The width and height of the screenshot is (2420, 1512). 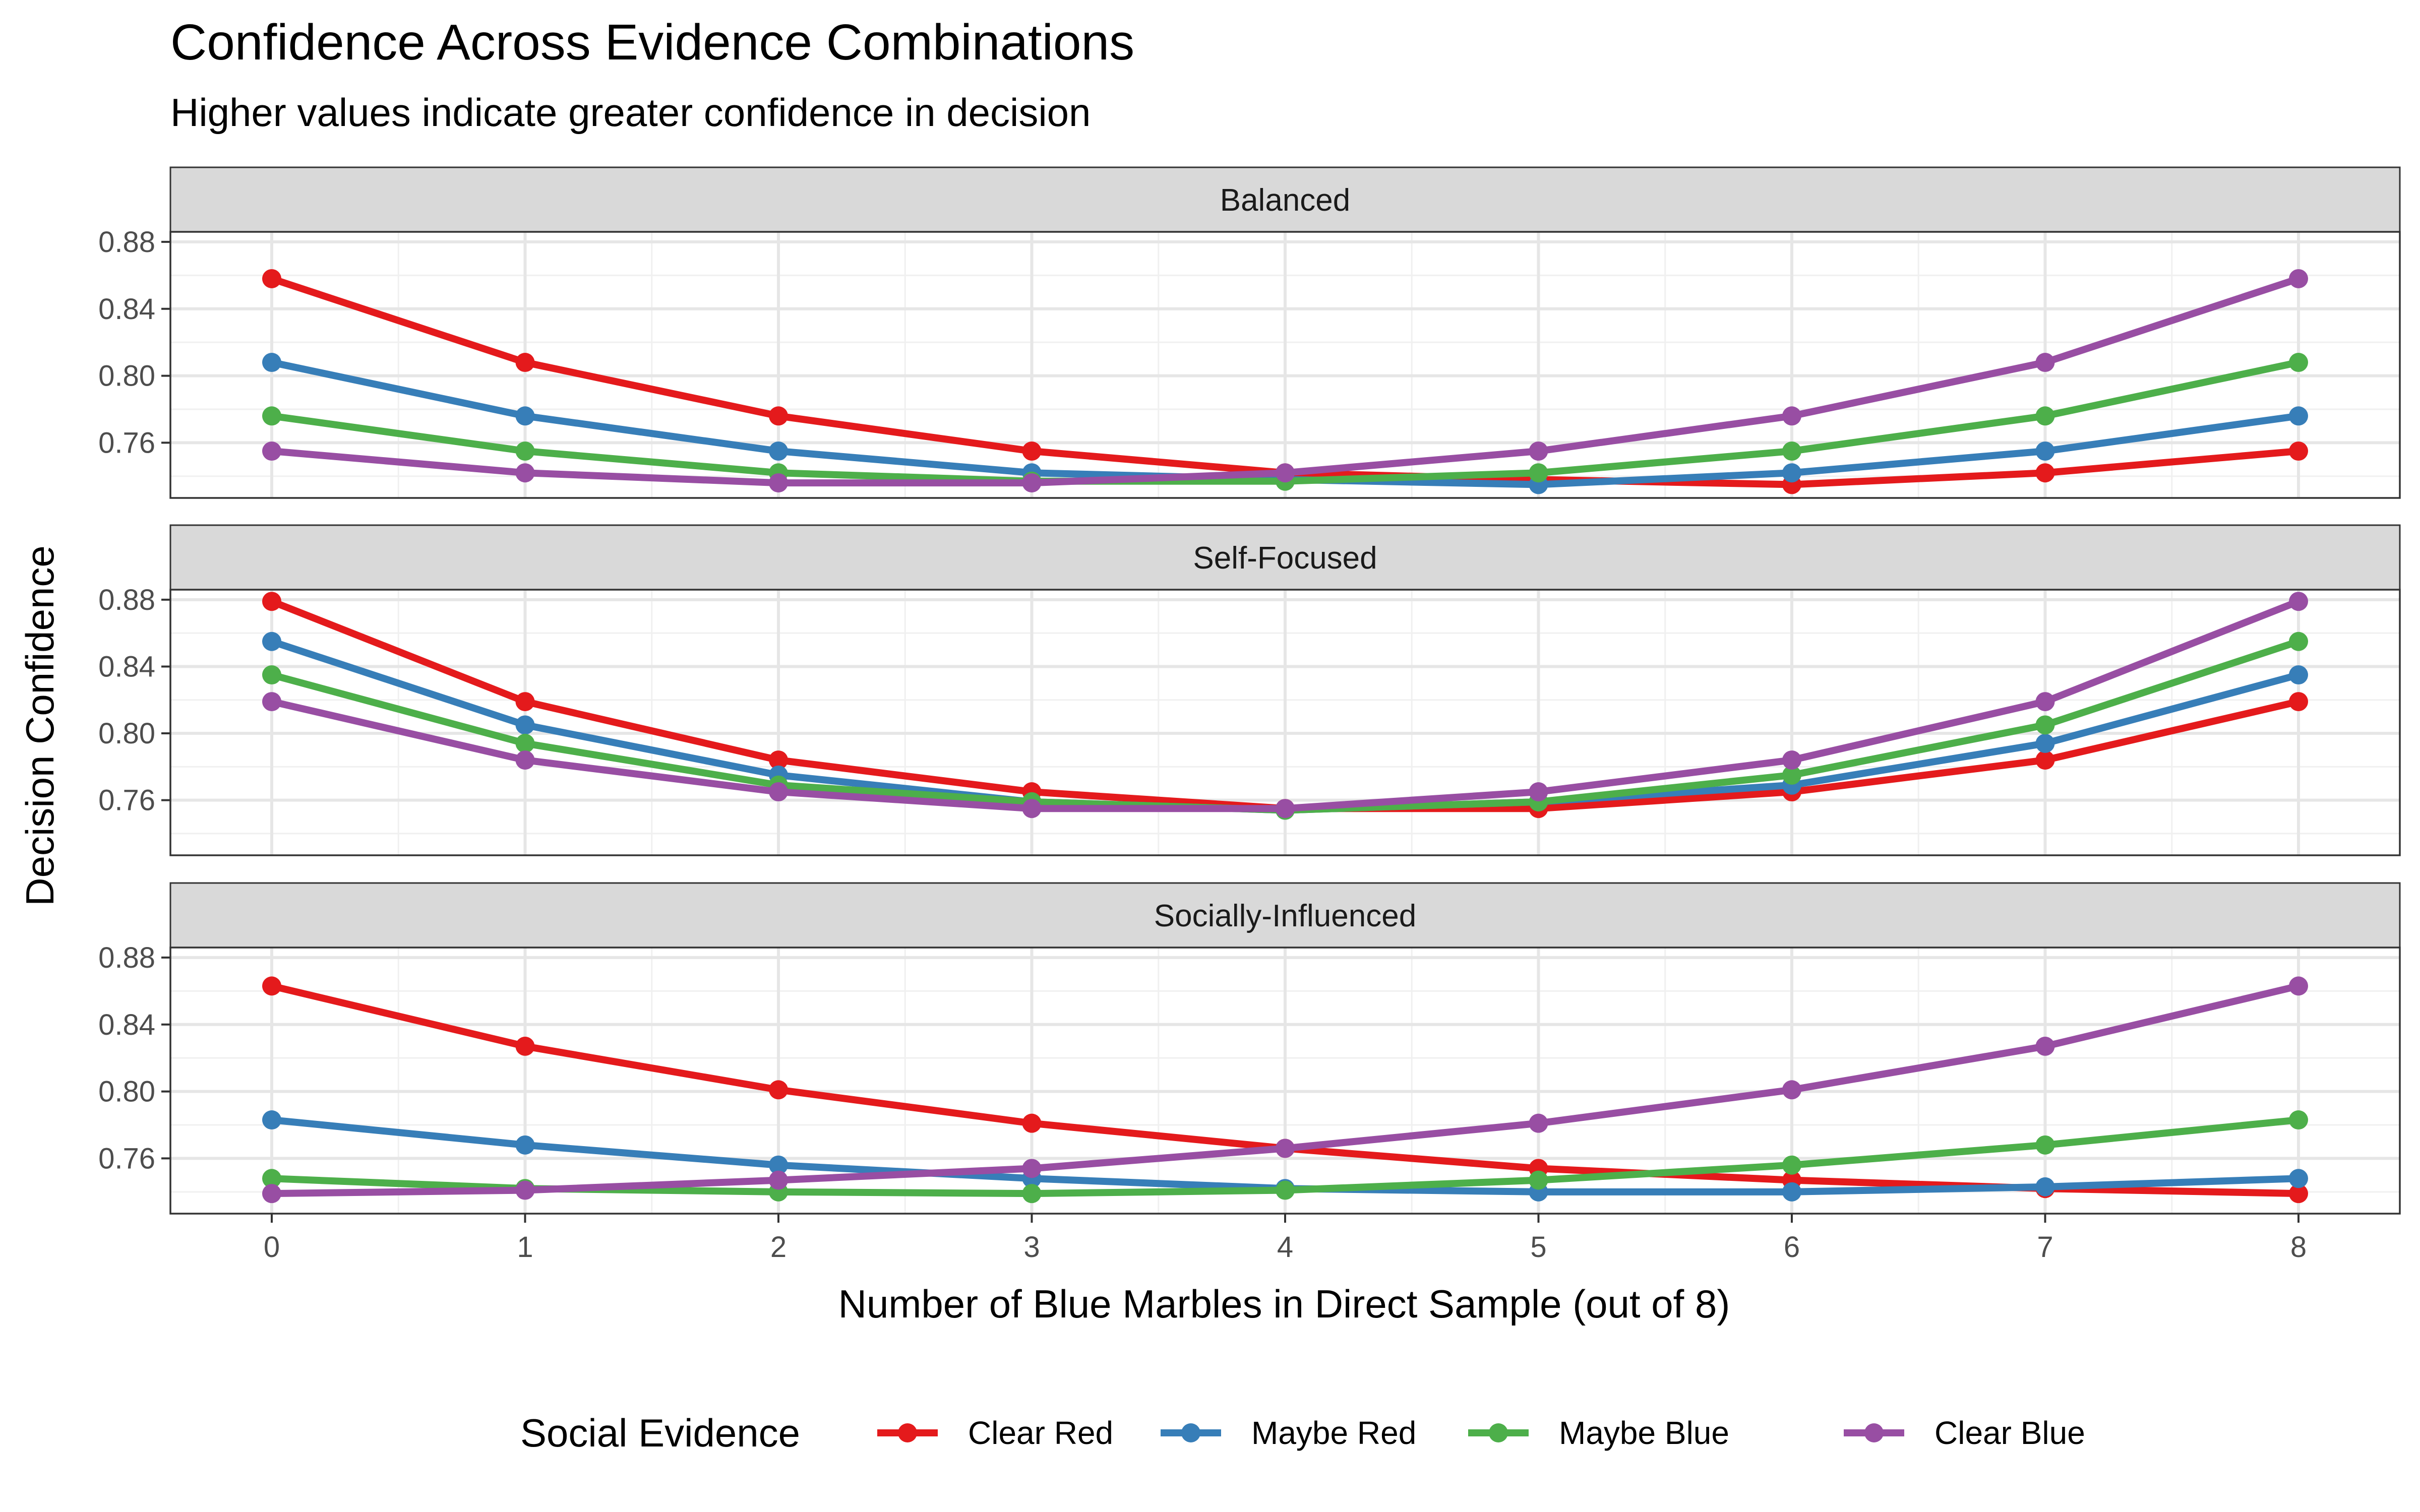 What do you see at coordinates (1333, 1433) in the screenshot?
I see `legend-label: Maybe Red` at bounding box center [1333, 1433].